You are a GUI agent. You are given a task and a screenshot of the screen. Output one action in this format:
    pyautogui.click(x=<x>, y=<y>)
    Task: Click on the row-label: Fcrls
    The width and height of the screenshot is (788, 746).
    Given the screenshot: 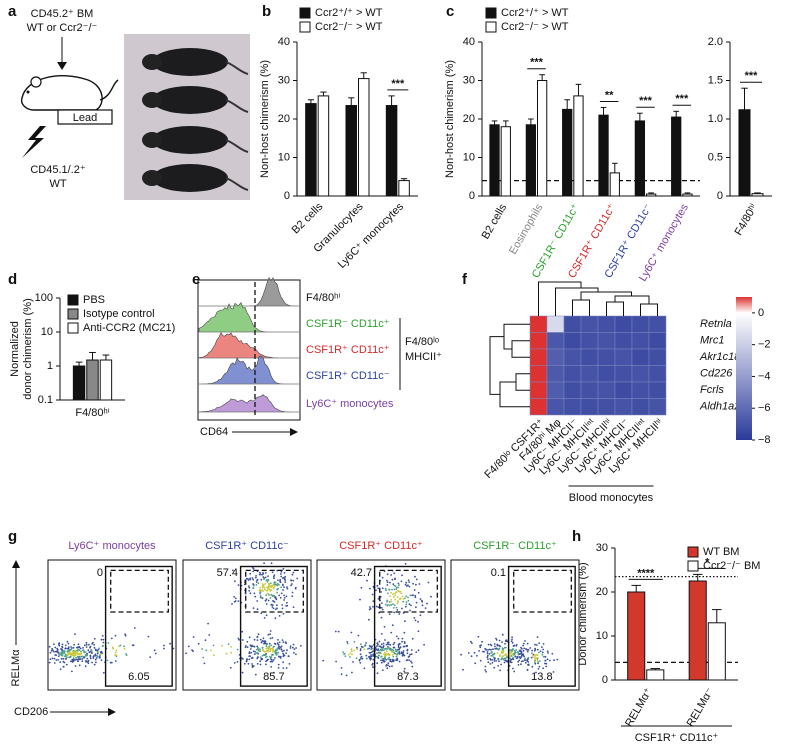 What is the action you would take?
    pyautogui.click(x=712, y=390)
    